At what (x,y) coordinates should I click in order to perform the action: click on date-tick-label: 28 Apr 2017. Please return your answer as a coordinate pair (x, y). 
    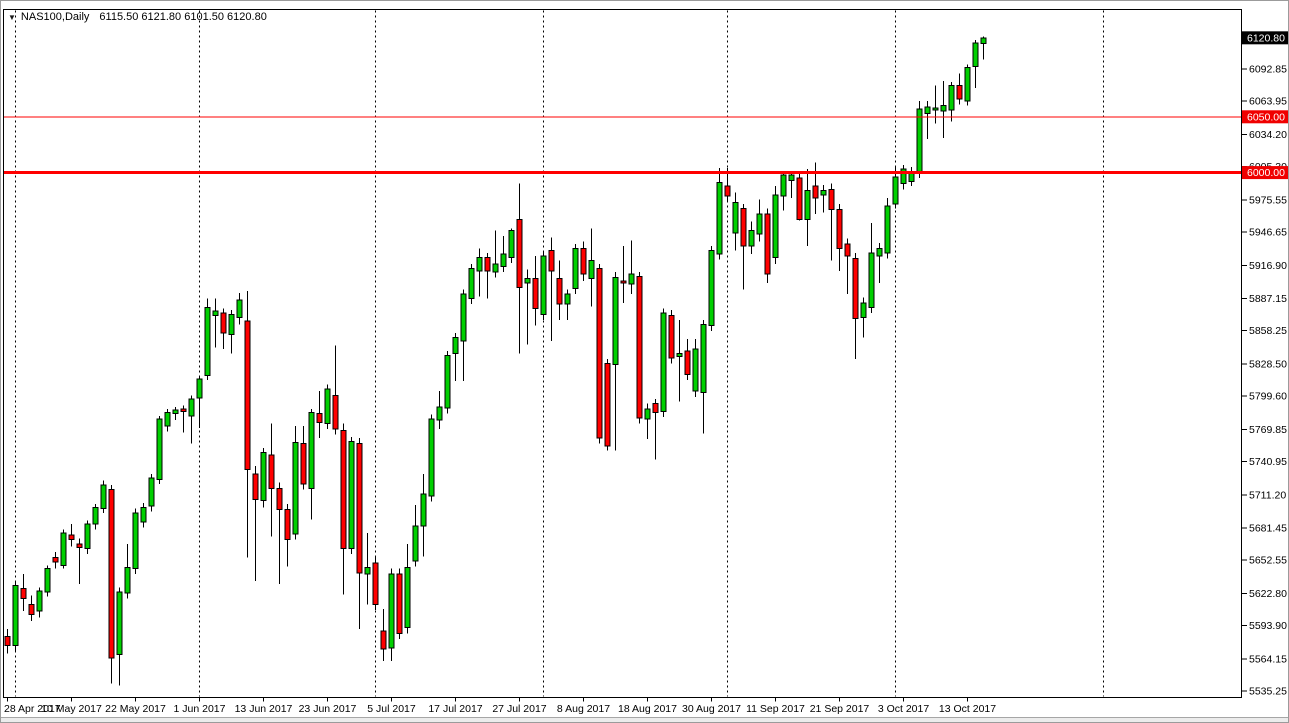
    Looking at the image, I should click on (32, 709).